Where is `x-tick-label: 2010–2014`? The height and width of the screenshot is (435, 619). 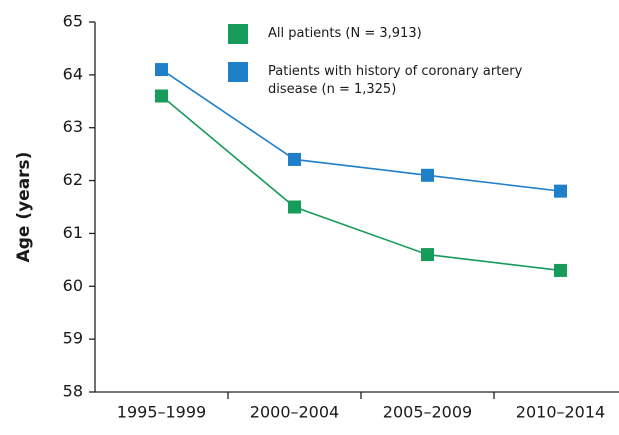 x-tick-label: 2010–2014 is located at coordinates (560, 412).